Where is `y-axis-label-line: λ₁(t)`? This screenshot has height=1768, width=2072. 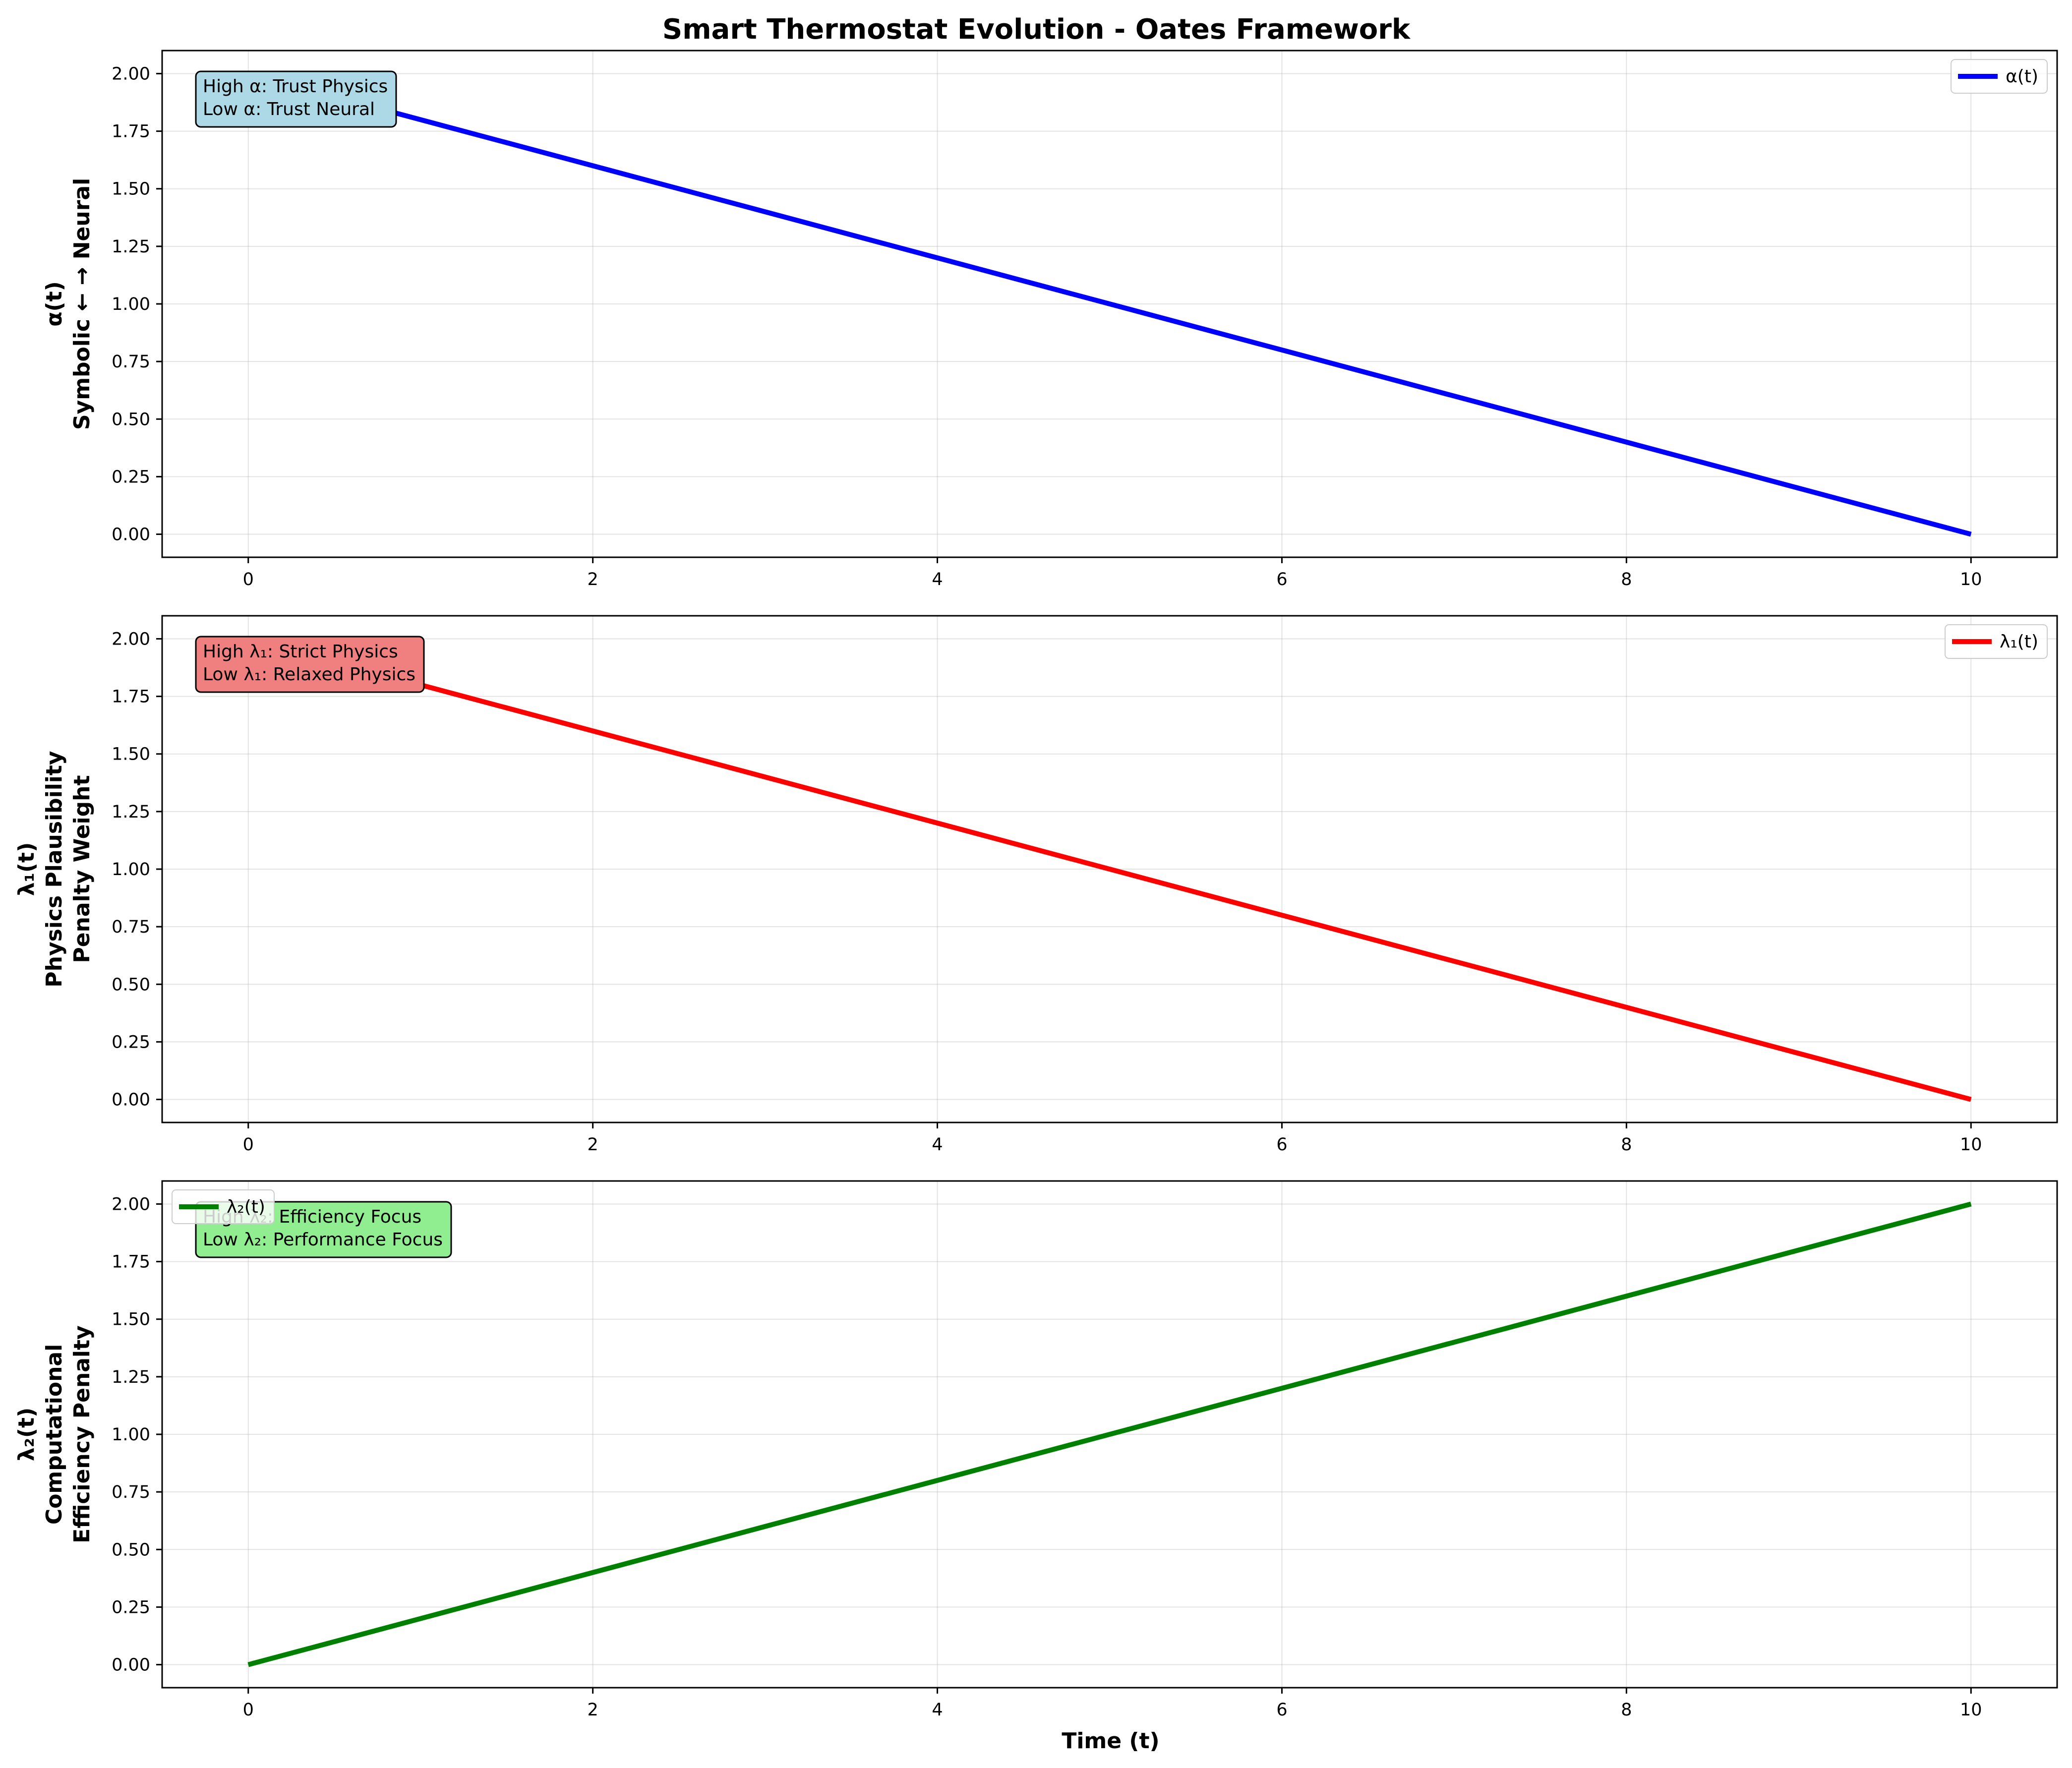
y-axis-label-line: λ₁(t) is located at coordinates (27, 869).